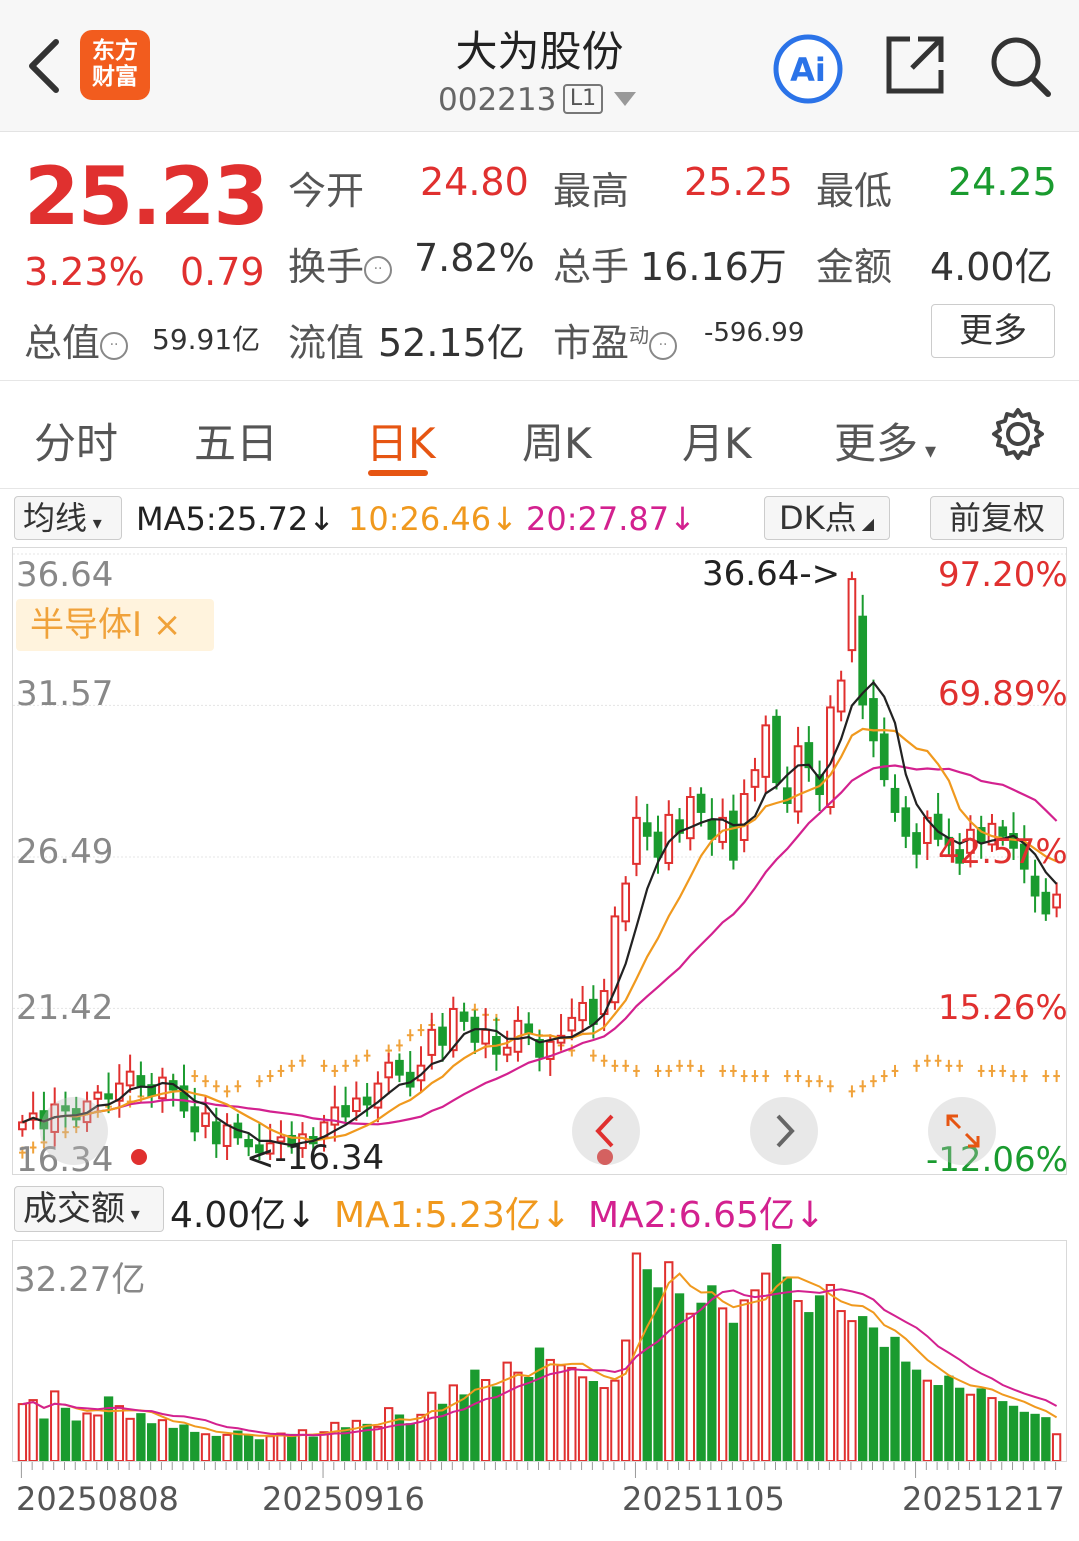 Image resolution: width=1079 pixels, height=1541 pixels. I want to click on sector-tag: 半导体Ⅰ ×, so click(115, 625).